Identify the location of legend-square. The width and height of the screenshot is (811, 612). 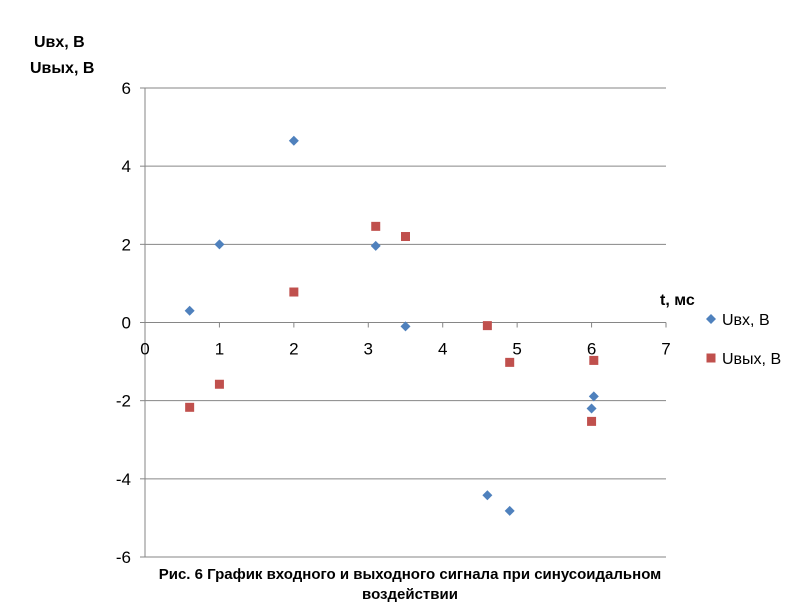
(711, 358).